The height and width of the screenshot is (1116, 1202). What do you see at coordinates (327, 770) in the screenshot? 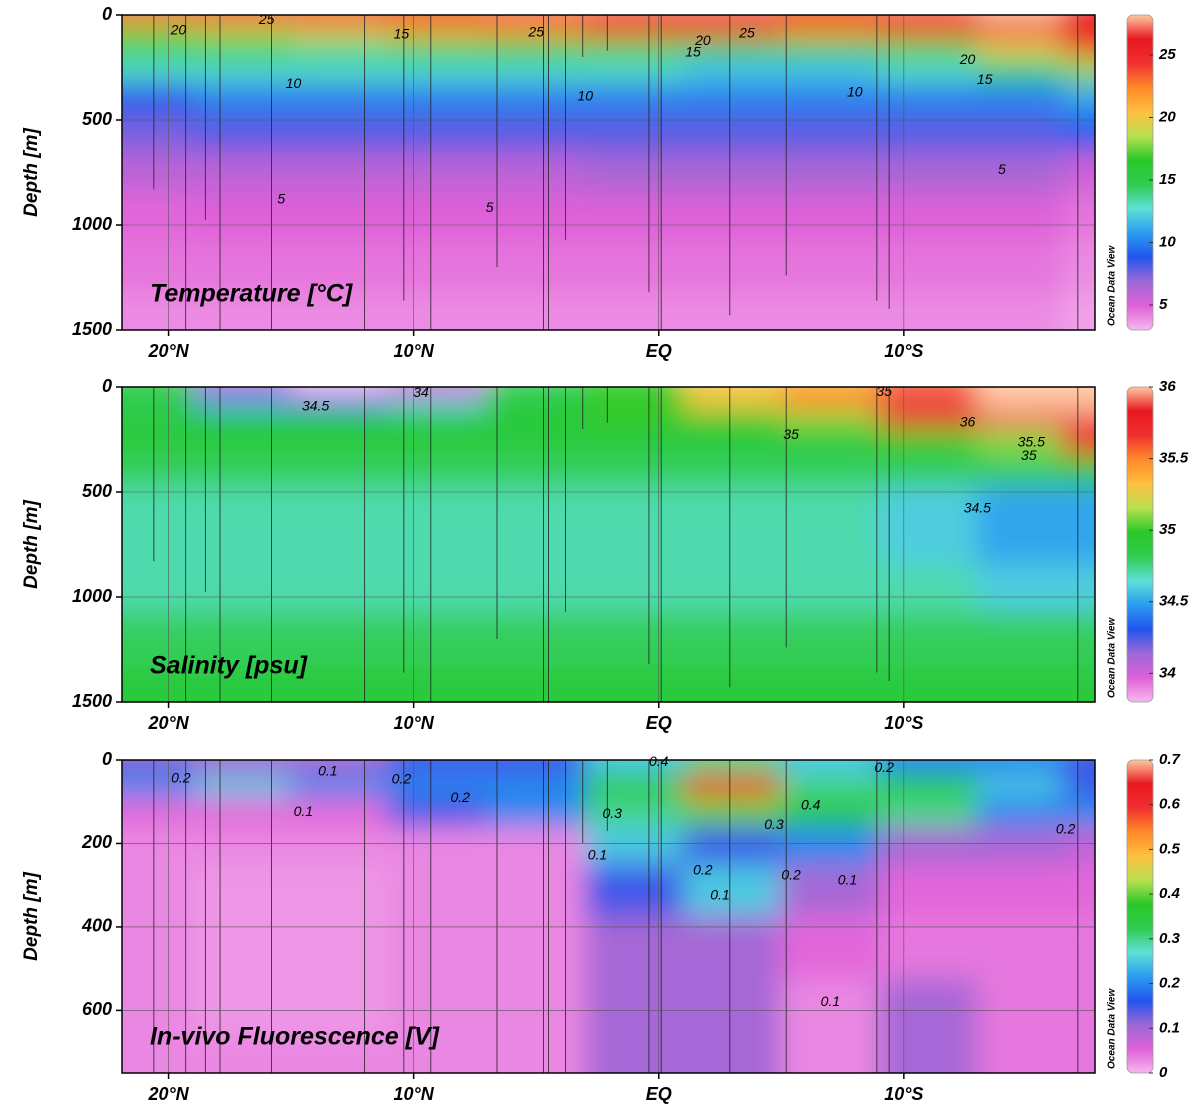
I see `contour-label: 0.1` at bounding box center [327, 770].